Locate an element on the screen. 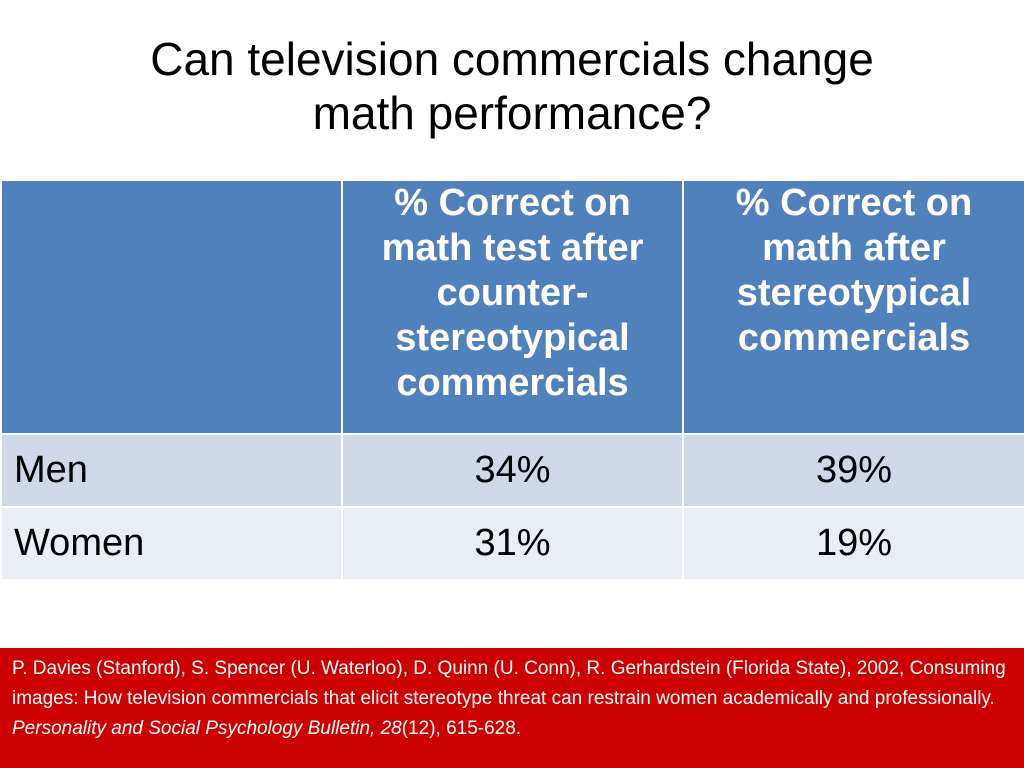 The height and width of the screenshot is (768, 1024). table-row-women: Women 31% 19% is located at coordinates (512, 543).